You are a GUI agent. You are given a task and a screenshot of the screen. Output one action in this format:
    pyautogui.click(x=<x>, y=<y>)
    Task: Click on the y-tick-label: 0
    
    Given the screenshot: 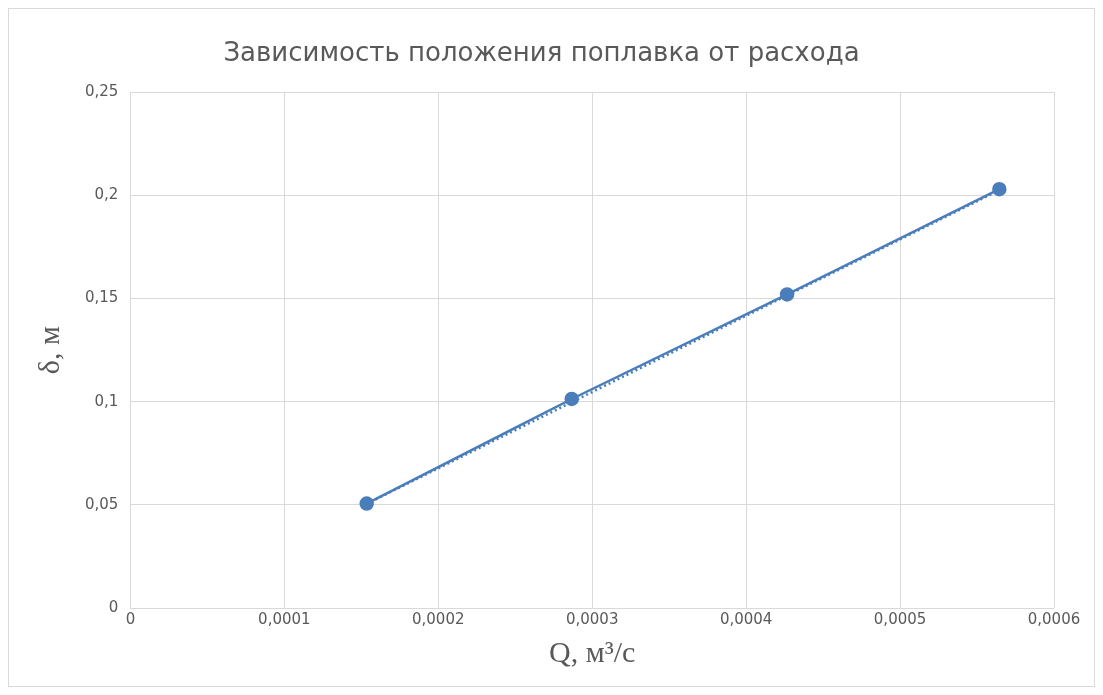 What is the action you would take?
    pyautogui.click(x=113, y=606)
    